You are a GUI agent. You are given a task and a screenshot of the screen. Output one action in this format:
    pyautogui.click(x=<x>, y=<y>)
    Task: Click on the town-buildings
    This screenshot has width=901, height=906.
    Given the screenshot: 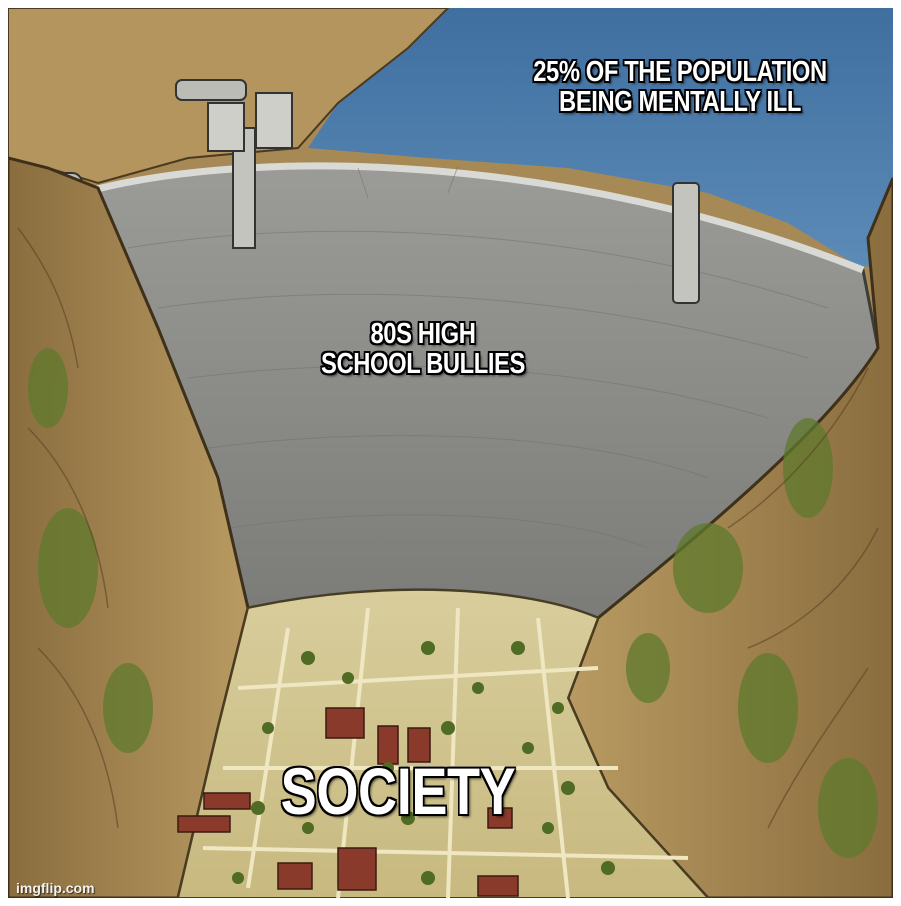 What is the action you would take?
    pyautogui.click(x=348, y=802)
    